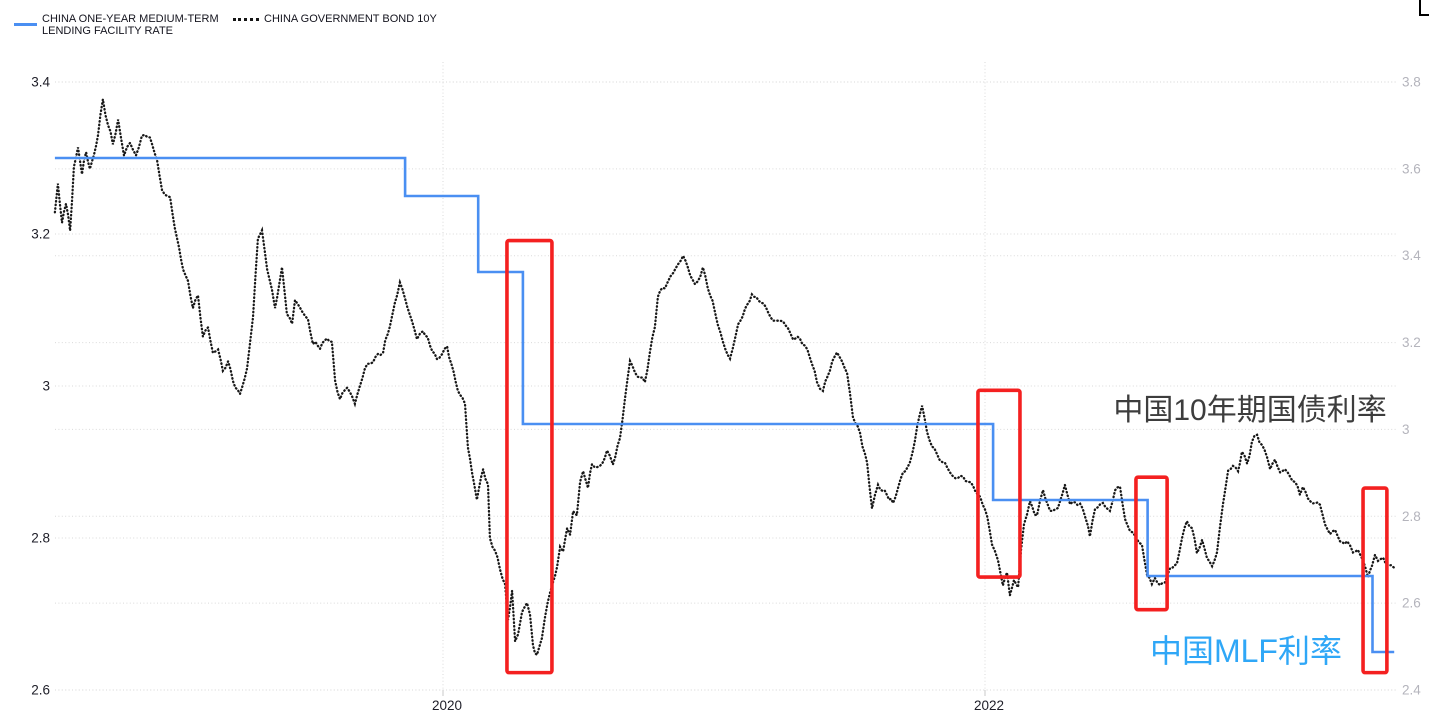  Describe the element at coordinates (40, 690) in the screenshot. I see `left-axis-tick-label: 2.6` at that location.